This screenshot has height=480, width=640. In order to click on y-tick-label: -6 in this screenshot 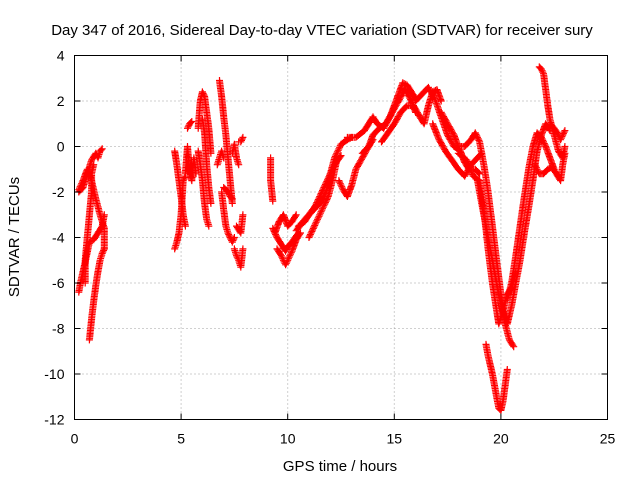, I will do `click(58, 283)`.